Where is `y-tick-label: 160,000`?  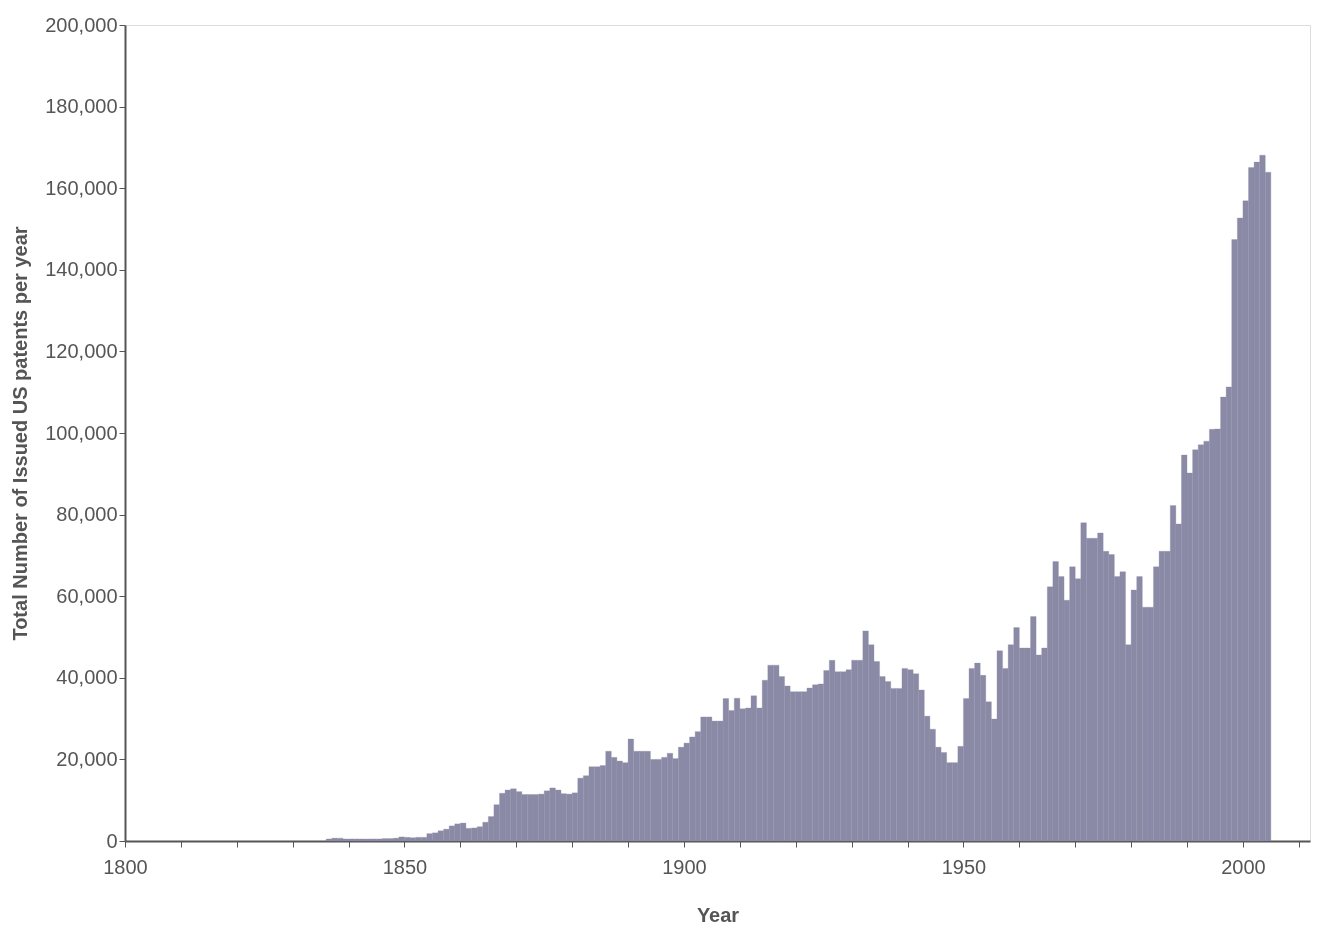
y-tick-label: 160,000 is located at coordinates (81, 187).